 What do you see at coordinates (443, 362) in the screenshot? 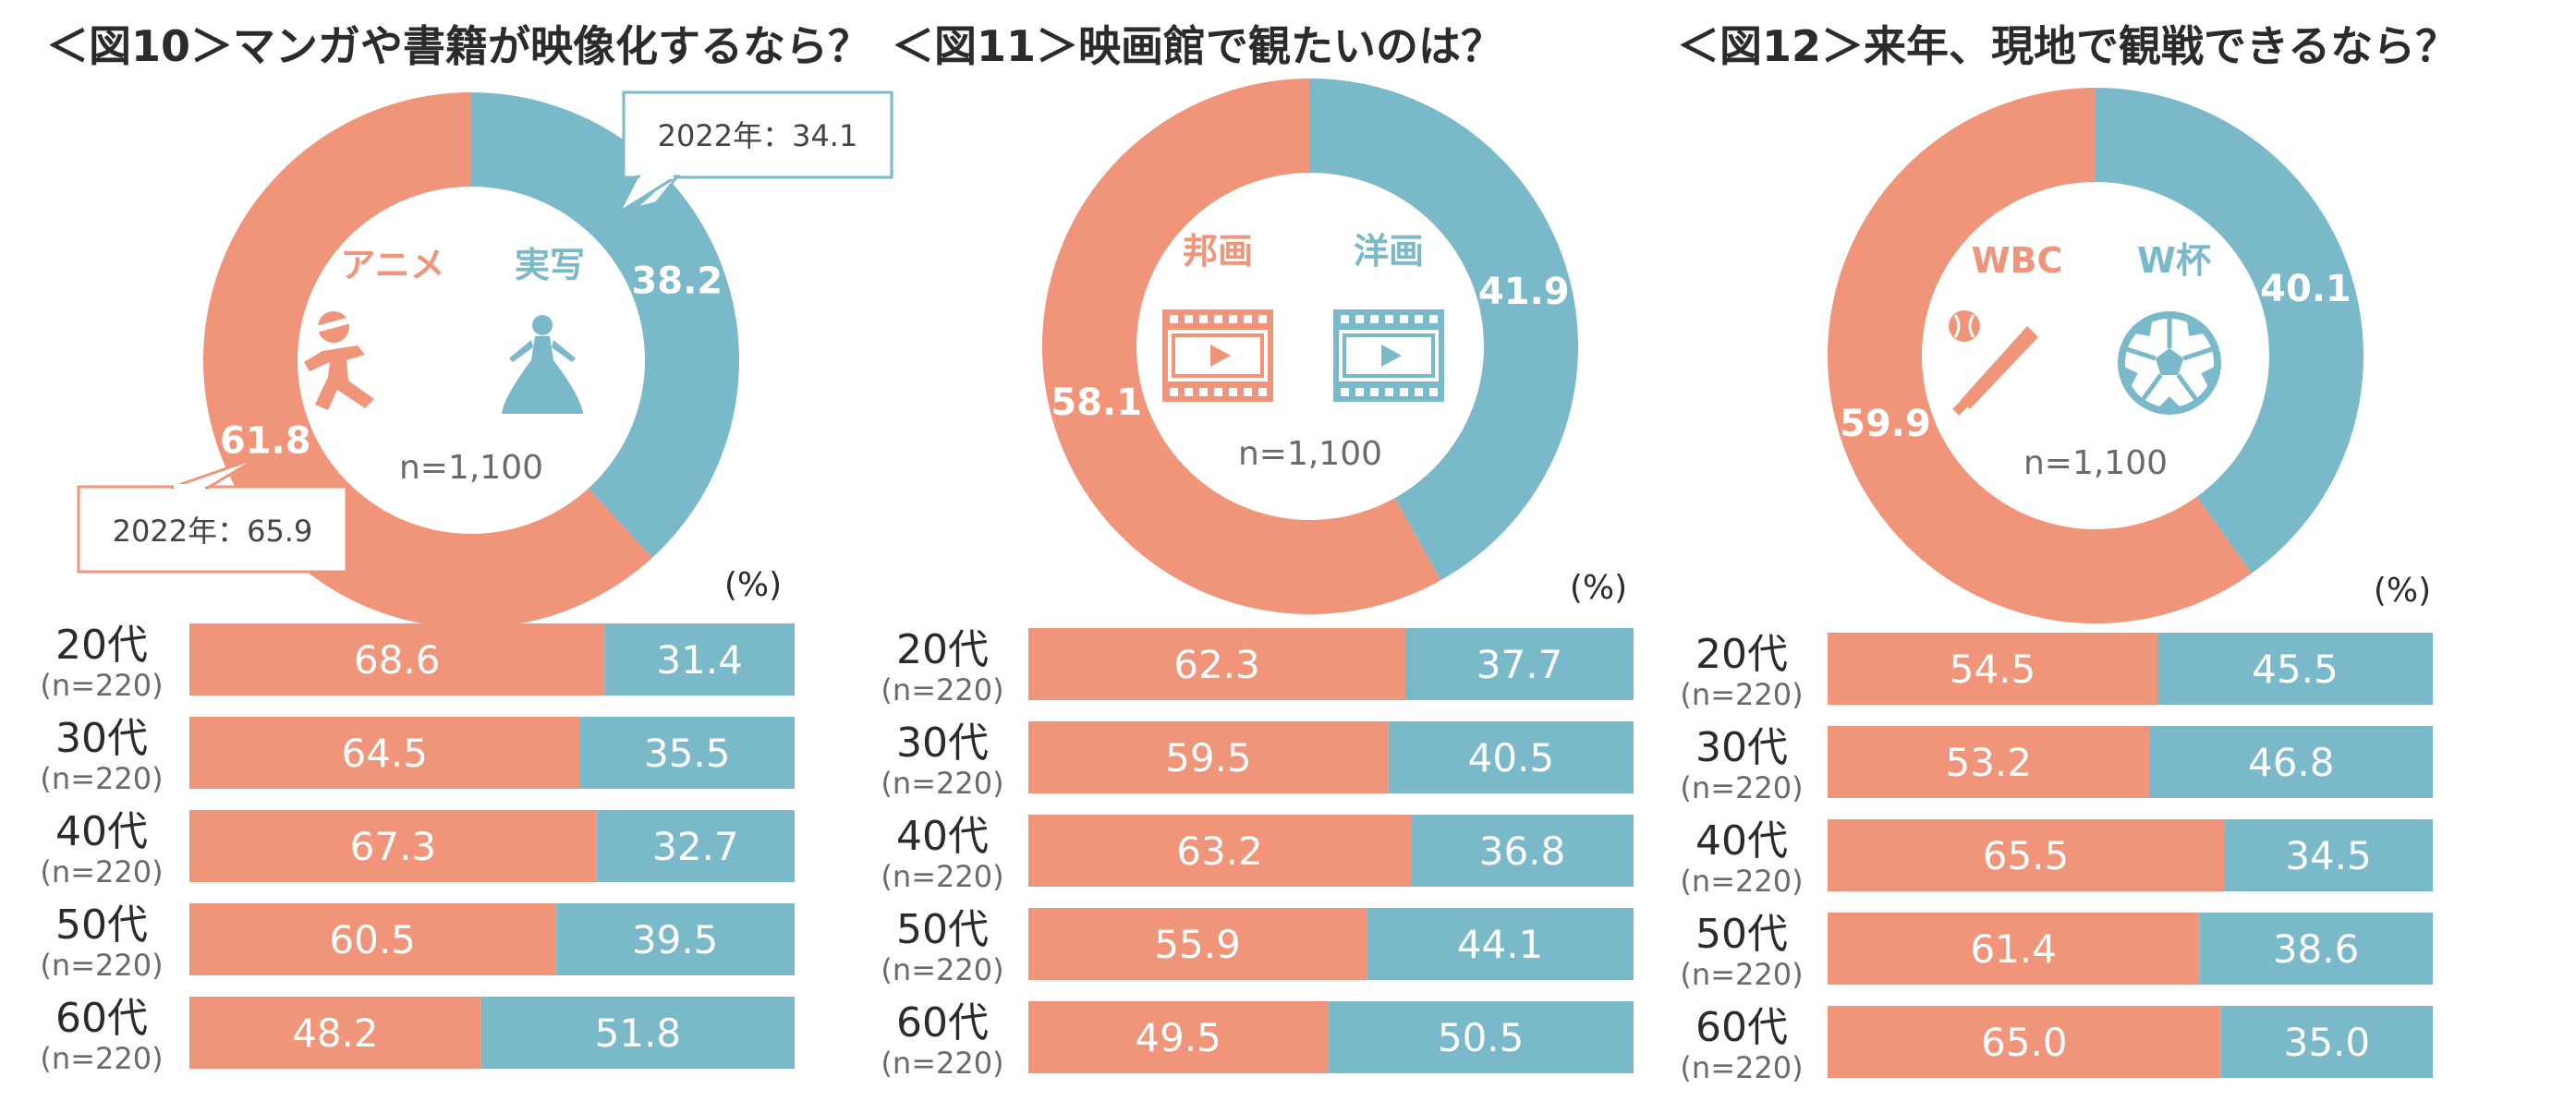
I see `anime-character-icon+live-action-princess-icon` at bounding box center [443, 362].